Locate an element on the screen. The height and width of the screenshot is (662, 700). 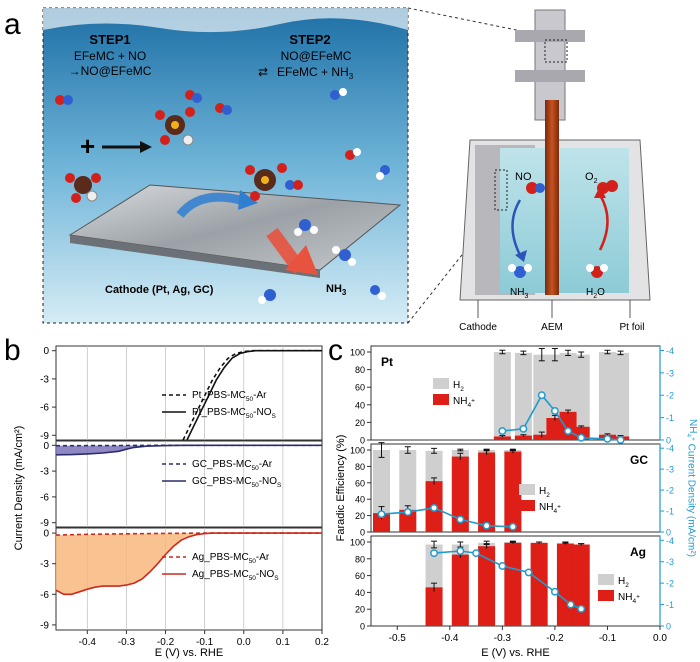
cell-cathode-label: Cathode is located at coordinates (478, 327).